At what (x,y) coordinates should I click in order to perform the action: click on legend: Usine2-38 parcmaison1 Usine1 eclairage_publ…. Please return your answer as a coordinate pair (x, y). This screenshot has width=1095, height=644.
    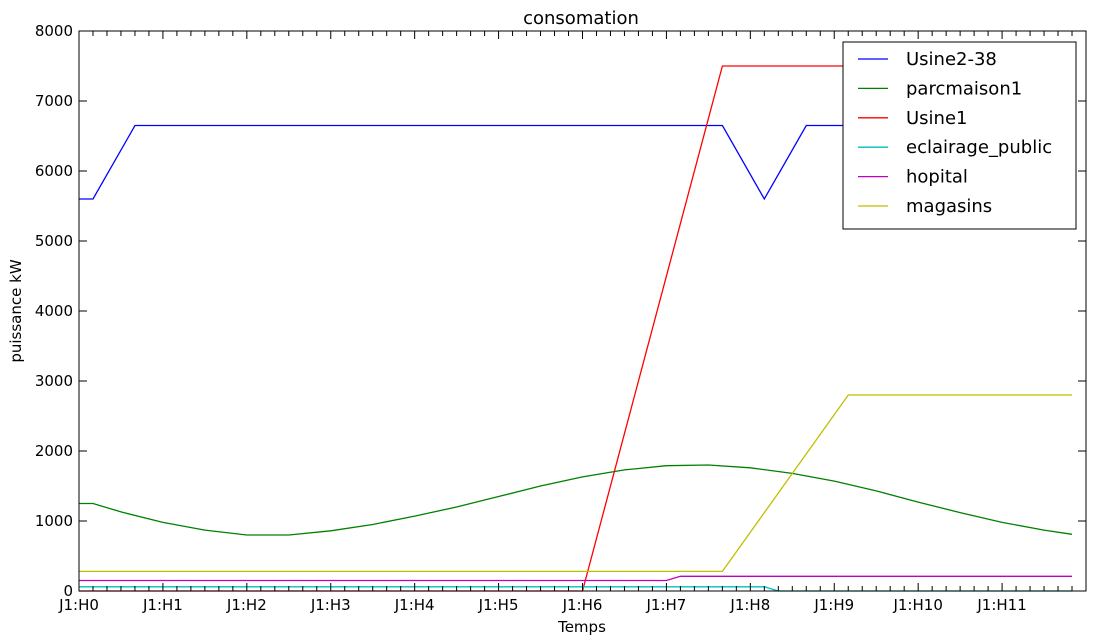
    Looking at the image, I should click on (959, 135).